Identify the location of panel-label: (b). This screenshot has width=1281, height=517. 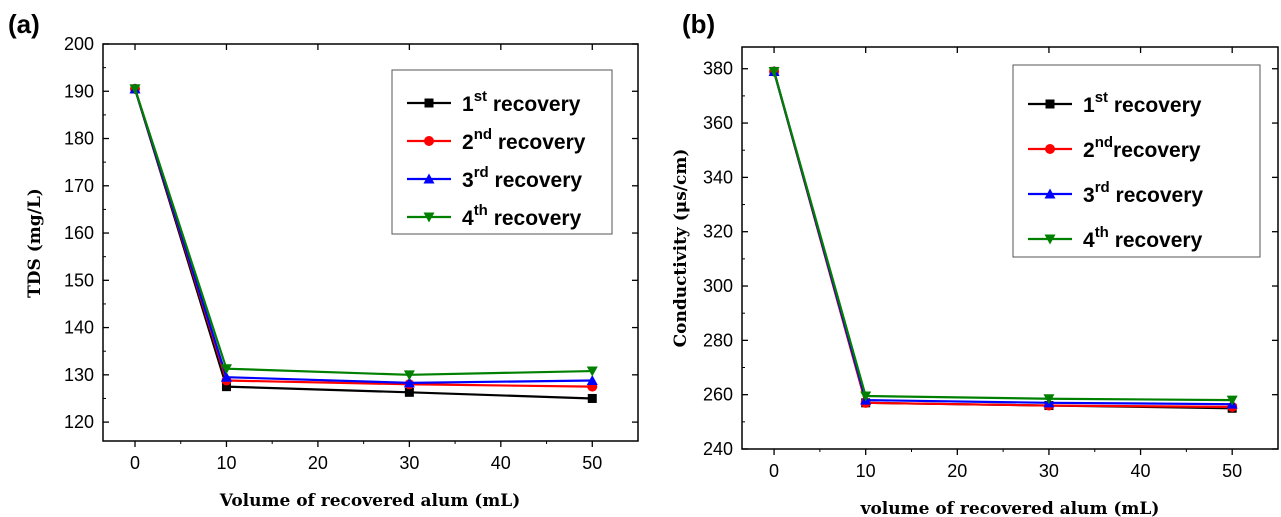
(698, 24).